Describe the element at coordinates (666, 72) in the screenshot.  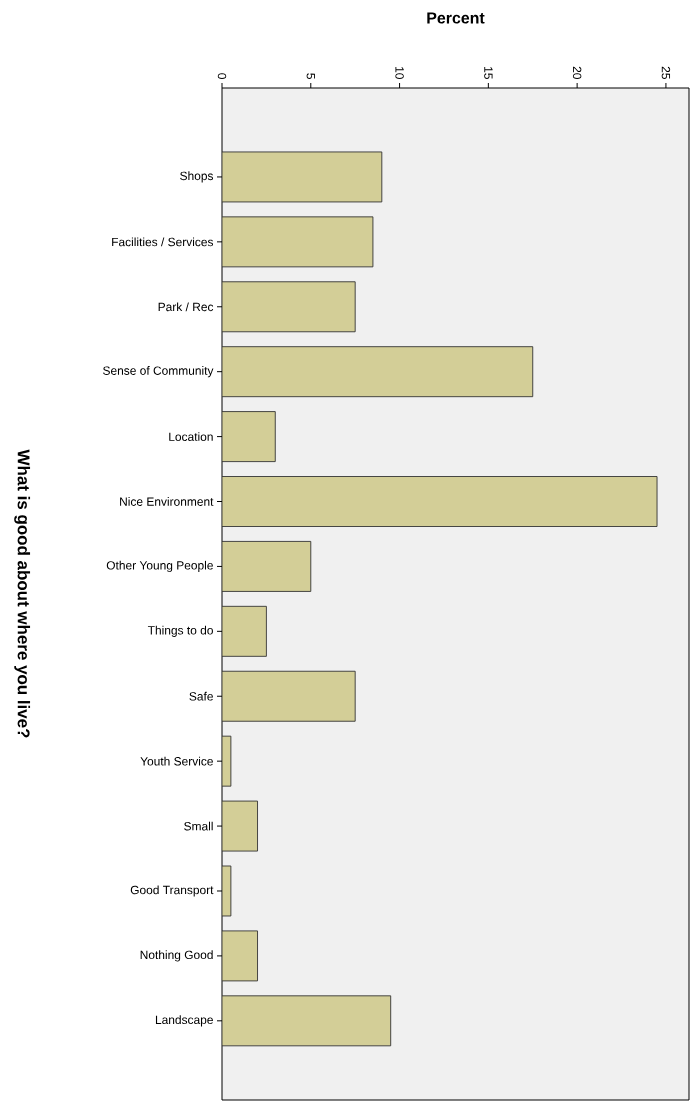
I see `x-tick-label: 25` at that location.